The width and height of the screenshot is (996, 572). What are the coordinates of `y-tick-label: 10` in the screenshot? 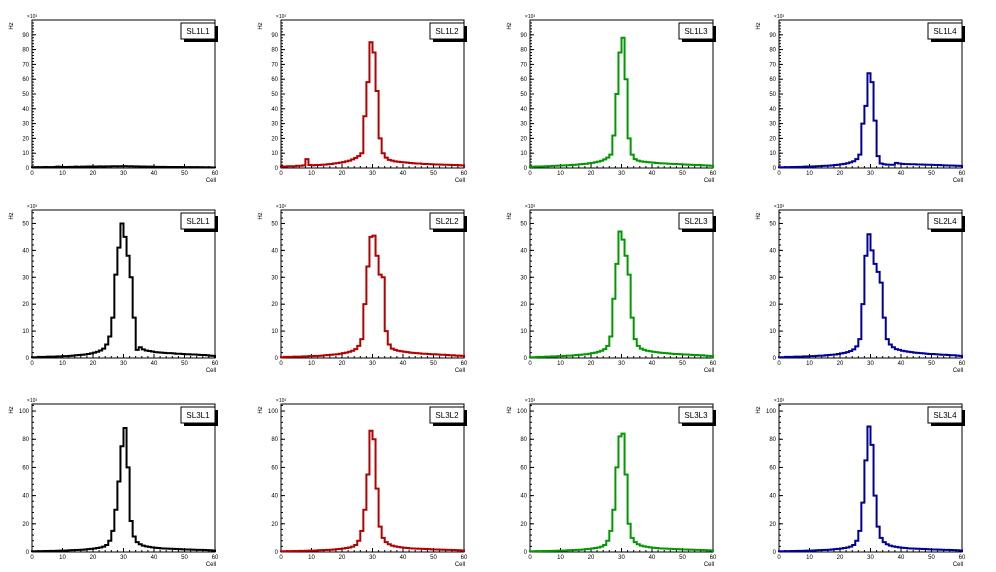 It's located at (25, 332).